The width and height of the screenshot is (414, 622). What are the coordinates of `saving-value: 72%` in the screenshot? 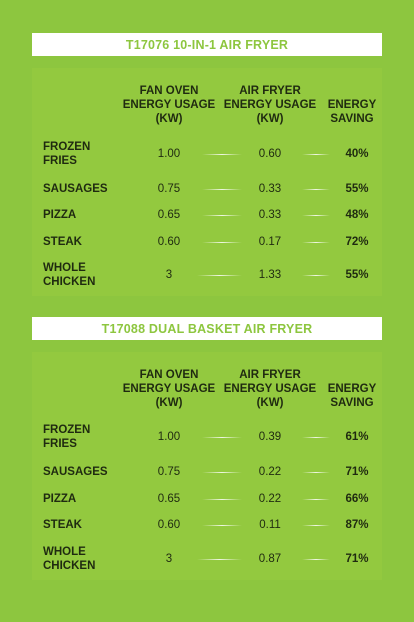 It's located at (357, 242).